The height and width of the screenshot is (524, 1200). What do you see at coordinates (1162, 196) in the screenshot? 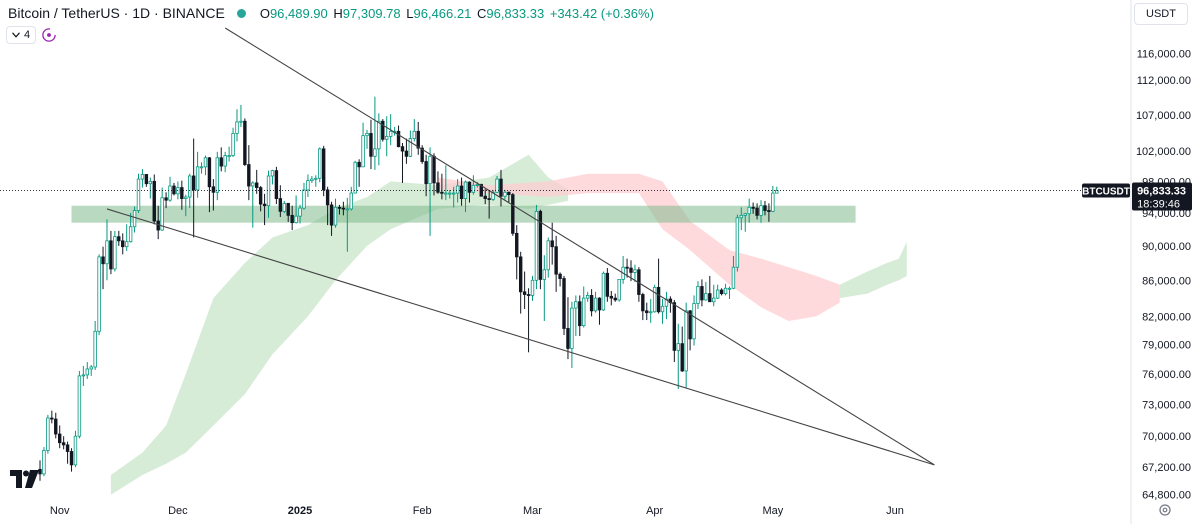
I see `last-price-tag-bg` at bounding box center [1162, 196].